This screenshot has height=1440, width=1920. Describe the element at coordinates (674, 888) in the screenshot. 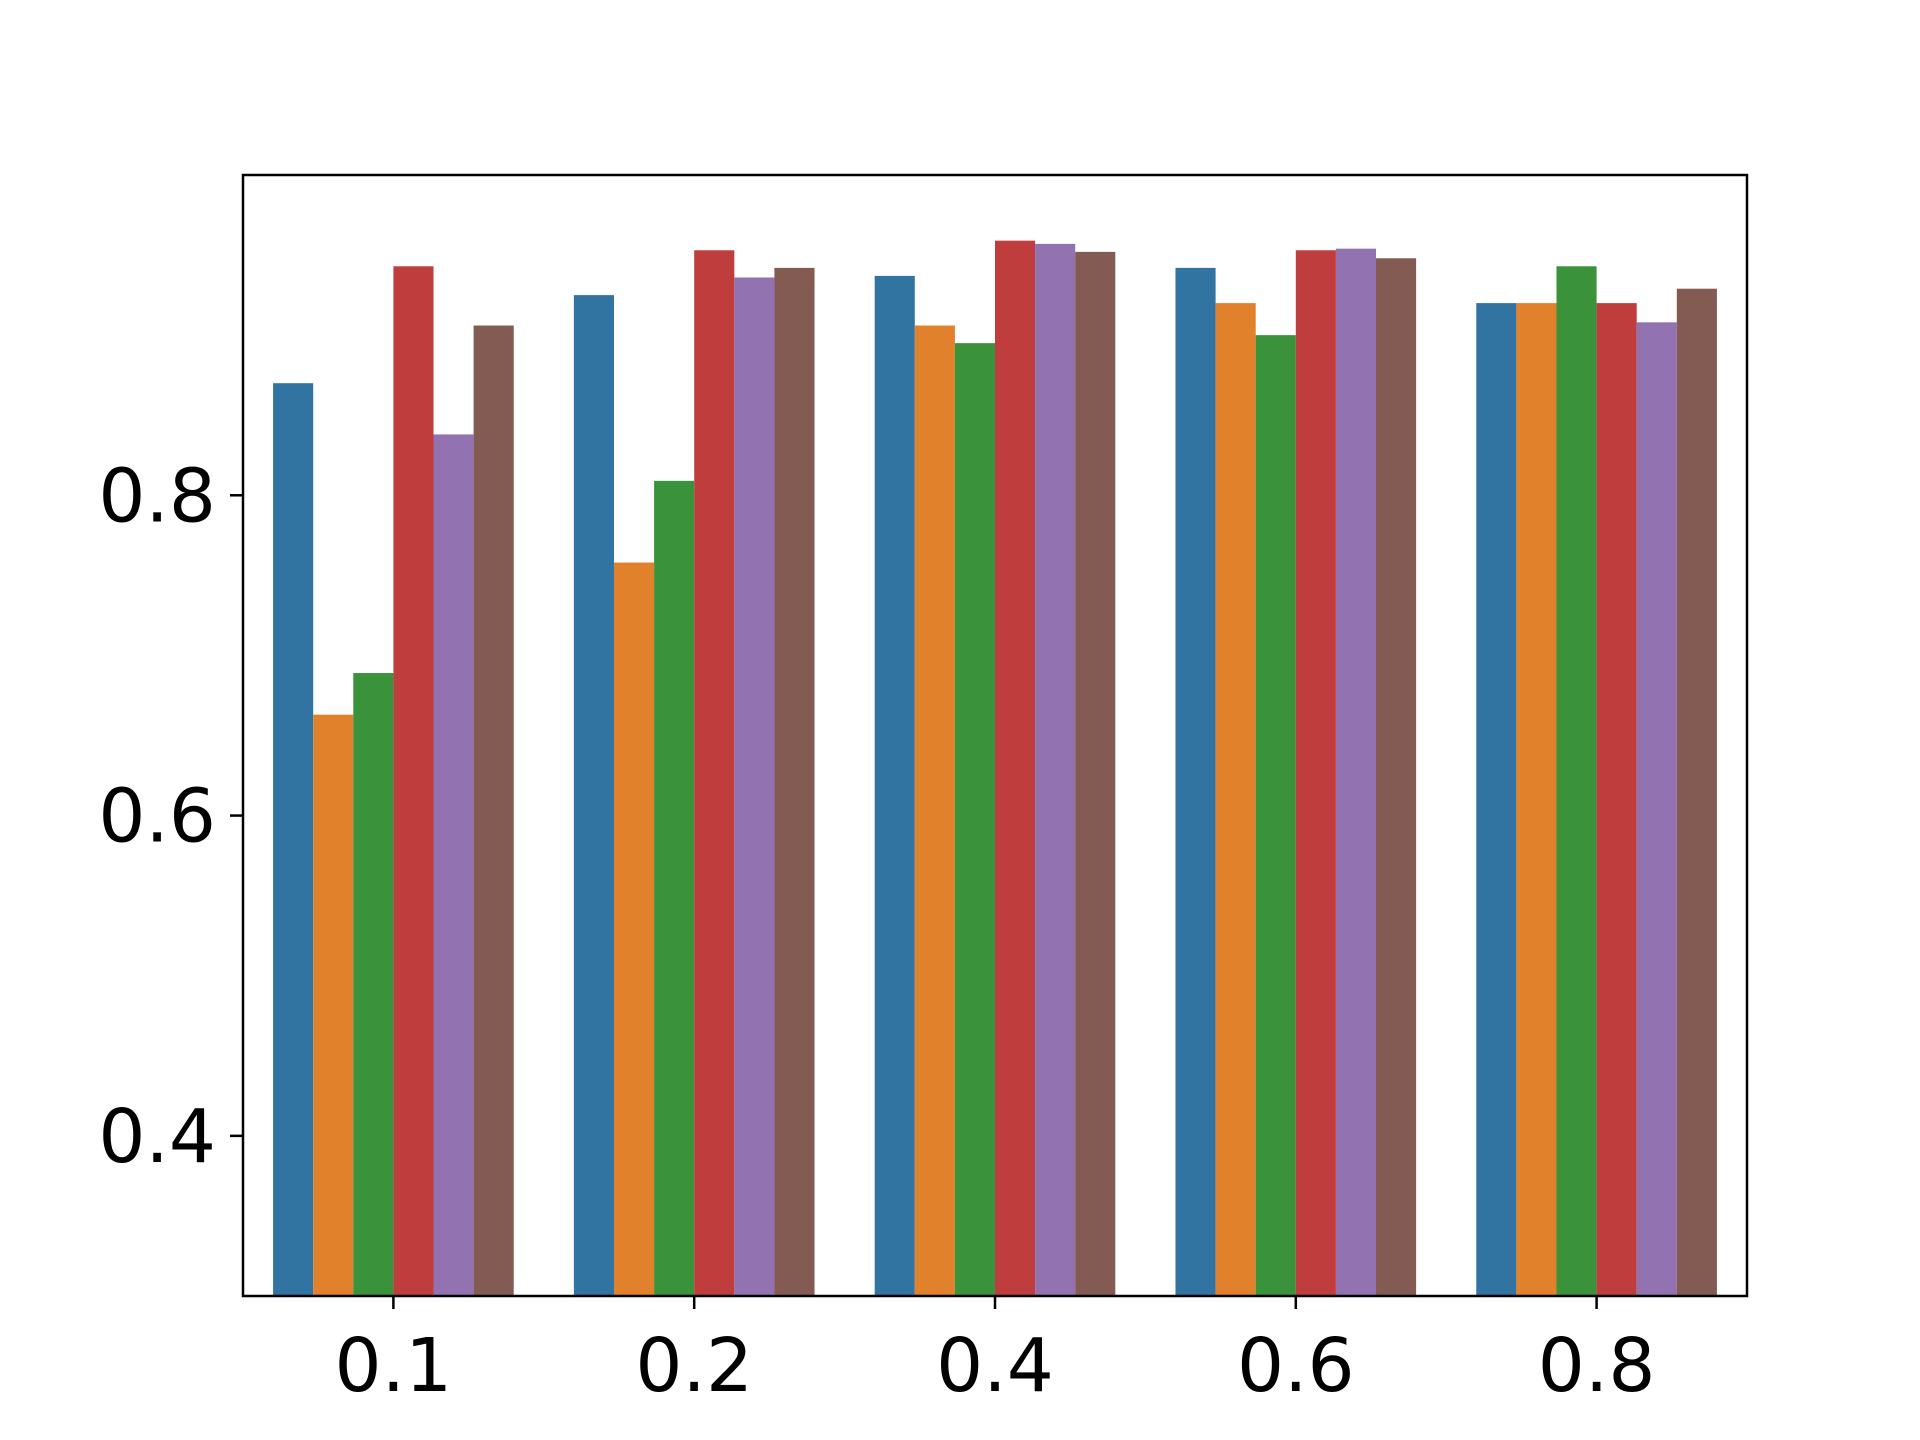

I see `bar-0.2-series-3` at that location.